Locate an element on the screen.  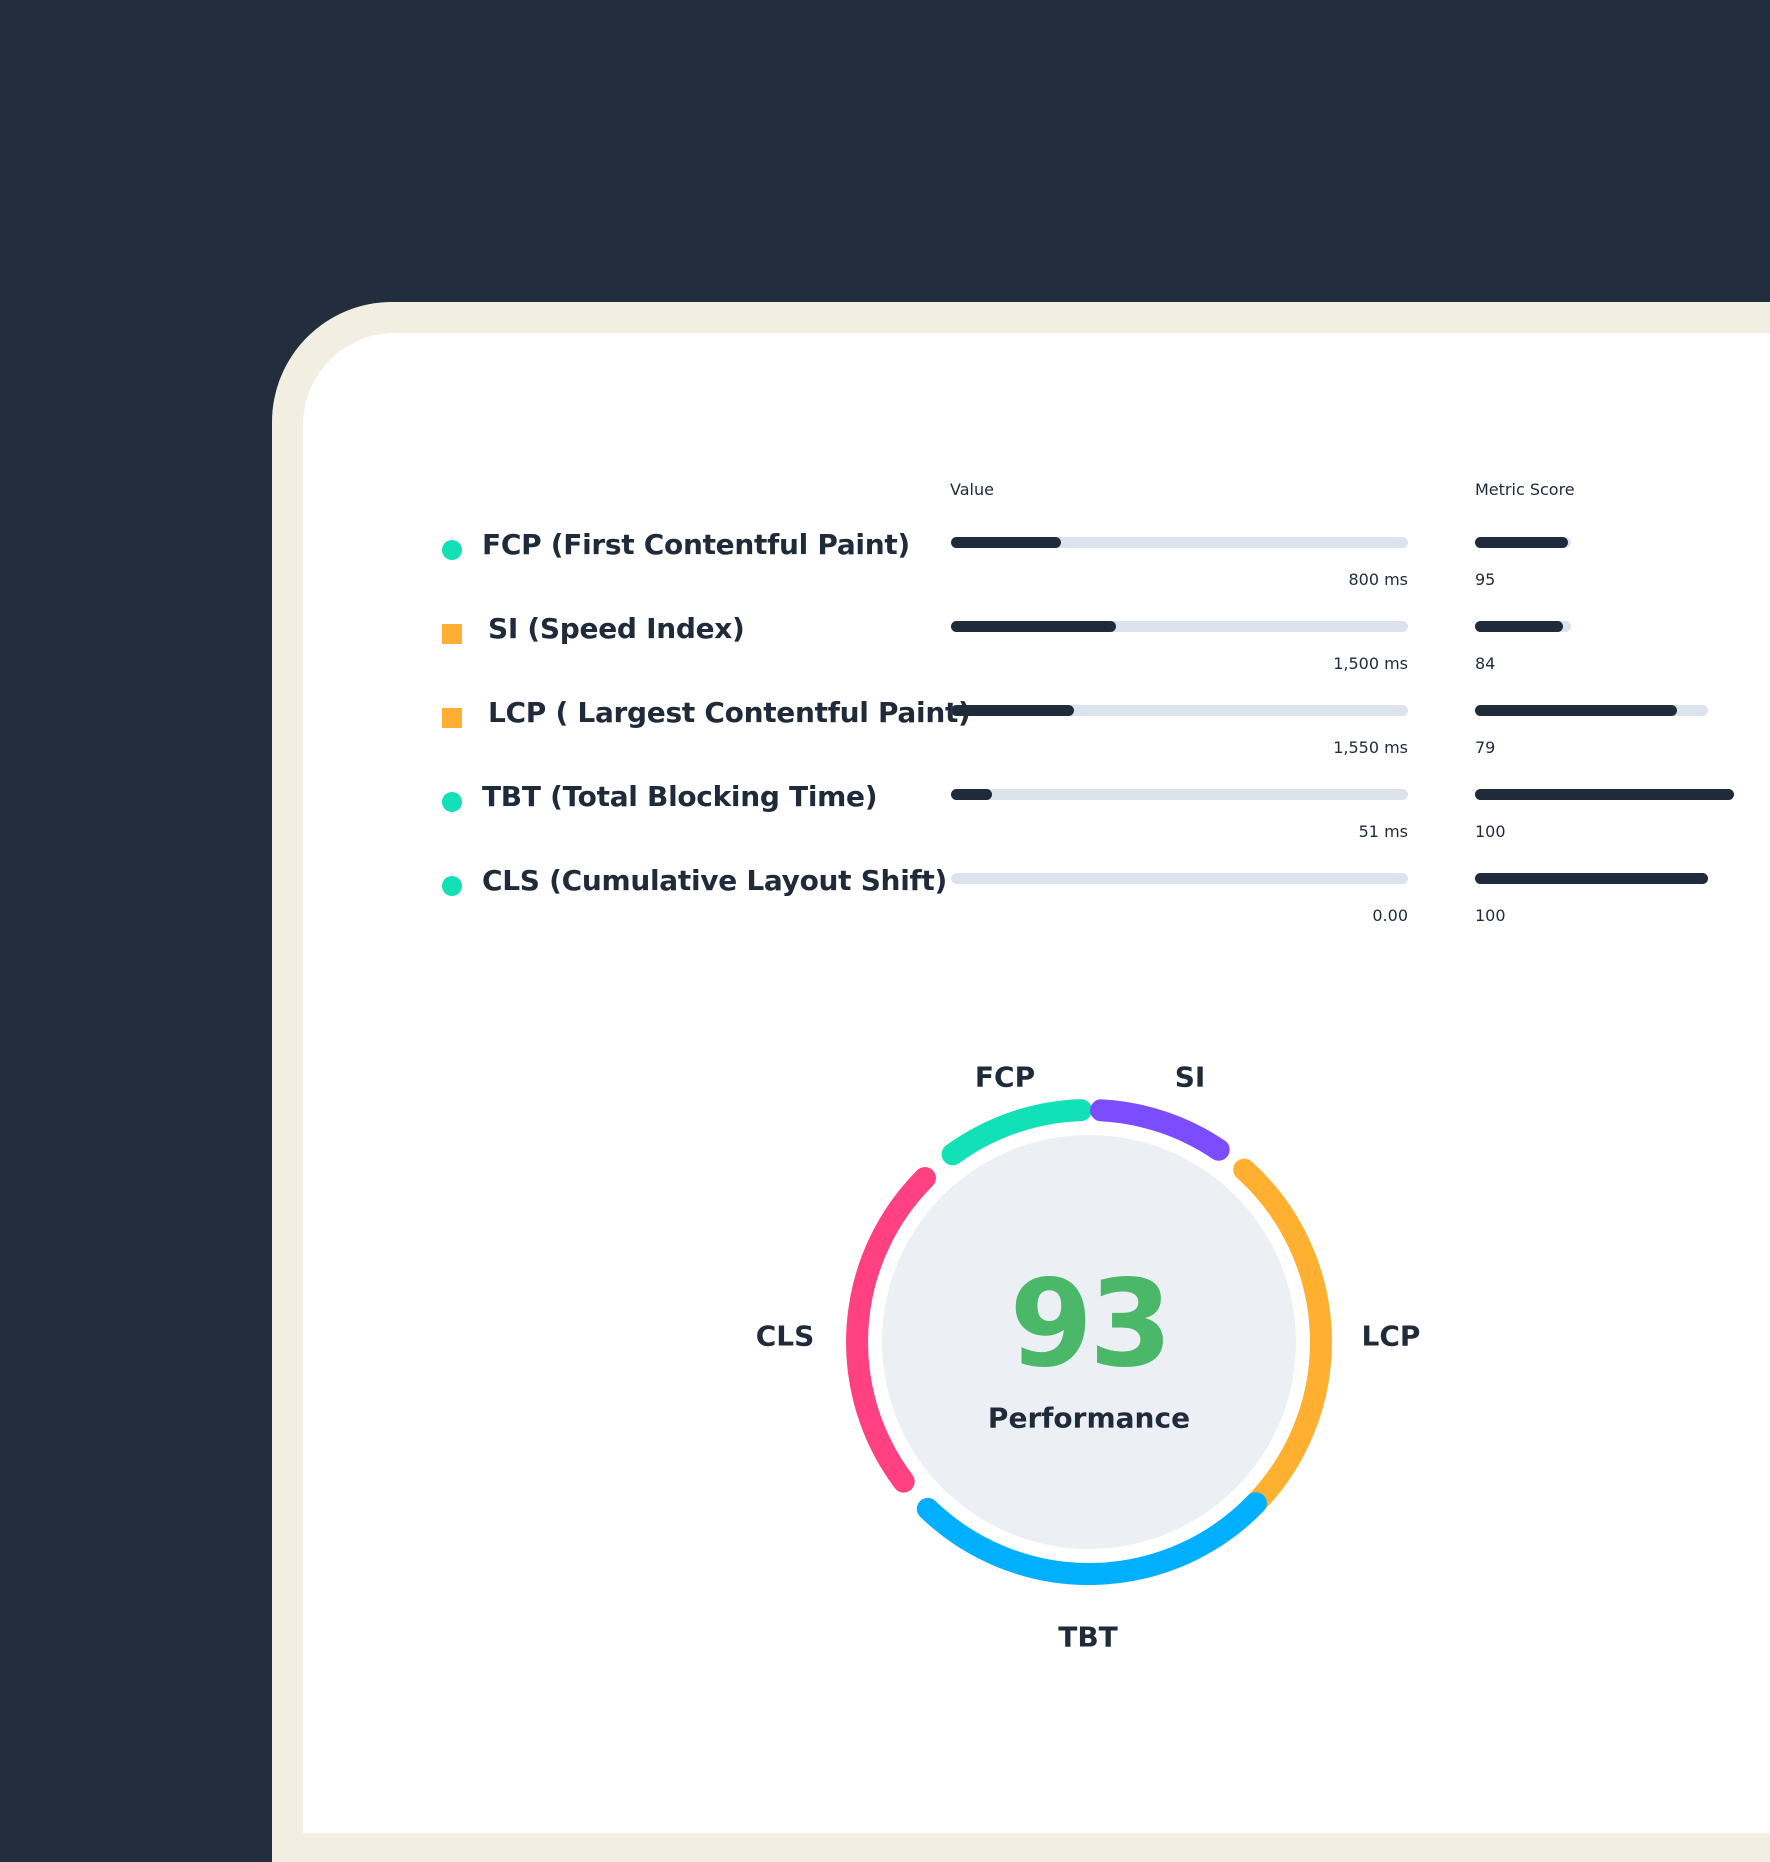
metric-row-si: SI (Speed Index) 1,500 ms 84 is located at coordinates (885, 654).